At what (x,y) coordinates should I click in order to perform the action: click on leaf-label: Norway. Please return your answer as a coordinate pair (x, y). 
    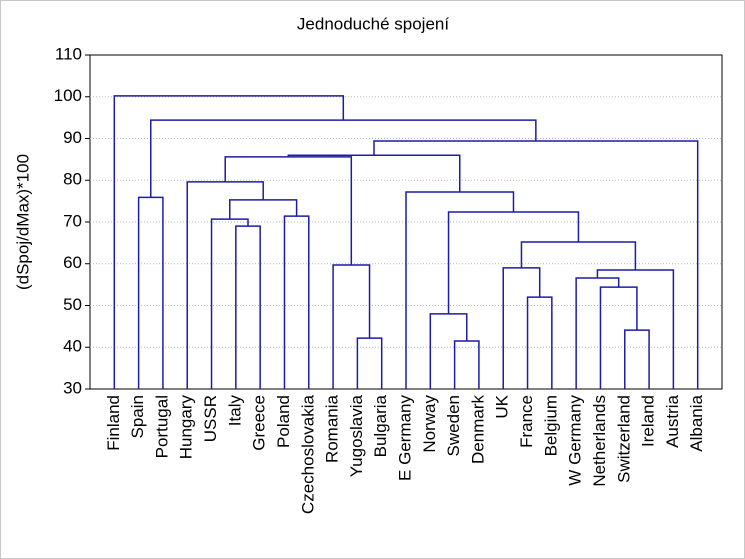
    Looking at the image, I should click on (429, 424).